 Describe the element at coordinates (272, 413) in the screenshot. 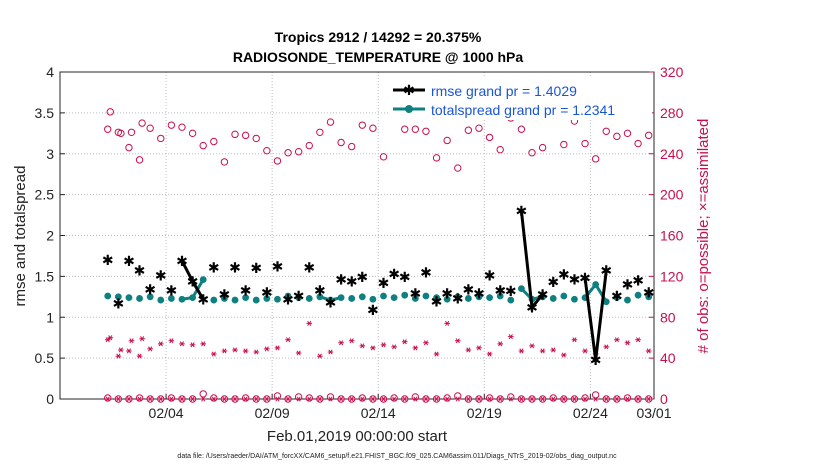

I see `x-tick-label: 02/09` at that location.